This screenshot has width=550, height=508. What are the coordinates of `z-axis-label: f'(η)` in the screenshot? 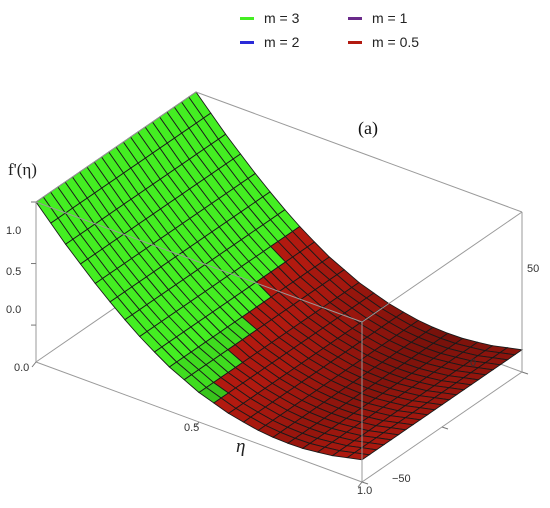 It's located at (22, 169).